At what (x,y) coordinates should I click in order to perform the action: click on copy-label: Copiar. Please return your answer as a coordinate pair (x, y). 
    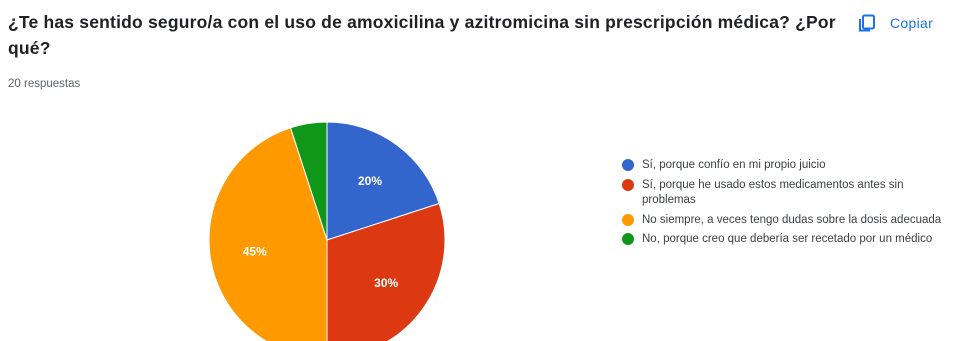
    Looking at the image, I should click on (912, 23).